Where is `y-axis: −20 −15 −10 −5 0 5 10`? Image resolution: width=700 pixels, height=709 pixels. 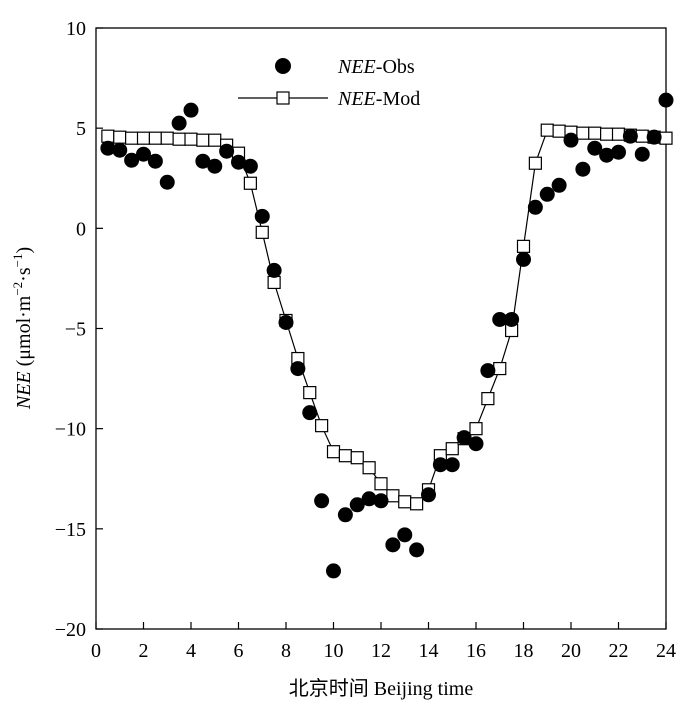
y-axis: −20 −15 −10 −5 0 5 10 is located at coordinates (79, 329).